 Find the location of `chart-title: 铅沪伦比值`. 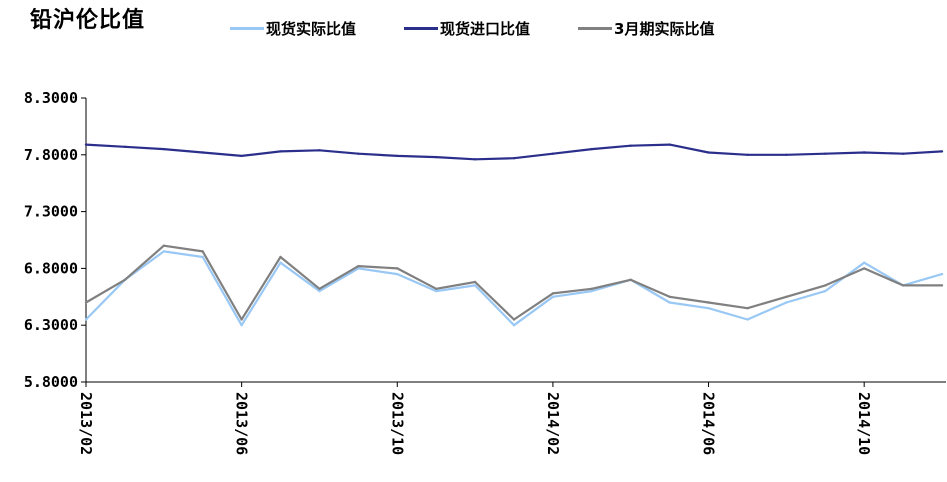

chart-title: 铅沪伦比值 is located at coordinates (88, 20).